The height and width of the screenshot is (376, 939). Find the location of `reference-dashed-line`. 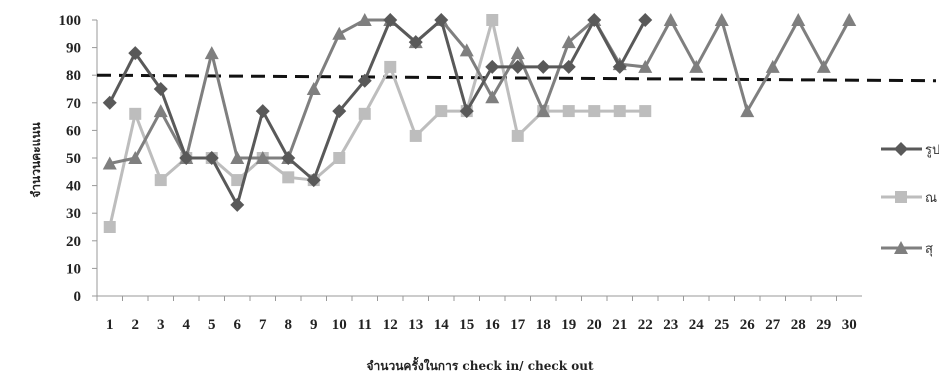

reference-dashed-line is located at coordinates (516, 78).